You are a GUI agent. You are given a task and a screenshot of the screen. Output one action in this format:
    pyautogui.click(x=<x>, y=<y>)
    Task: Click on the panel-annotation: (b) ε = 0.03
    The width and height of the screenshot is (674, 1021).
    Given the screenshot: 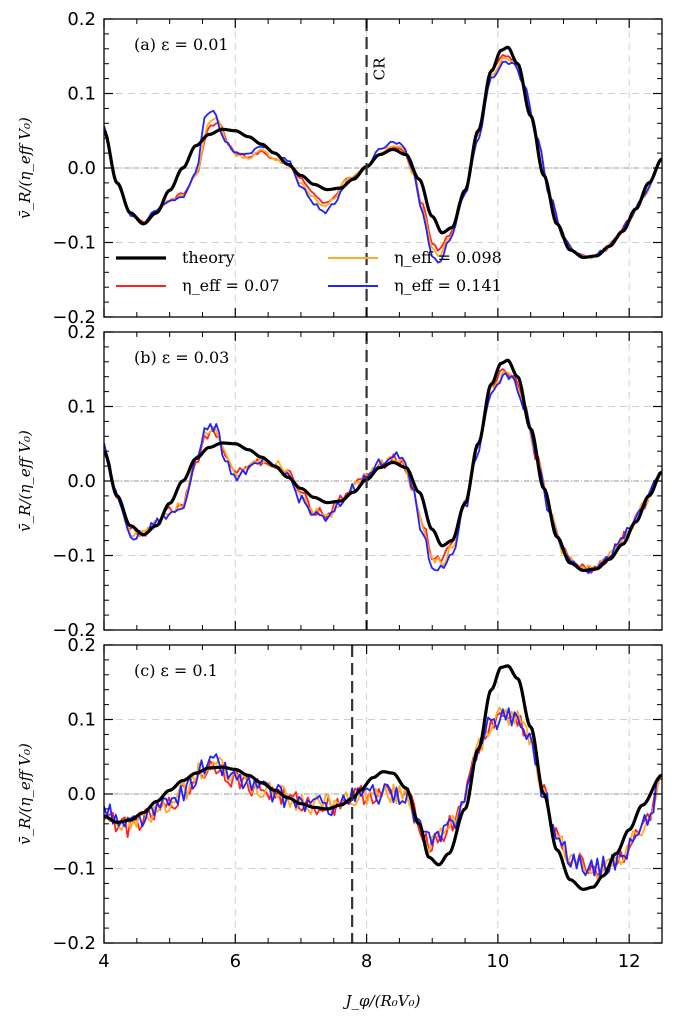 What is the action you would take?
    pyautogui.click(x=181, y=357)
    